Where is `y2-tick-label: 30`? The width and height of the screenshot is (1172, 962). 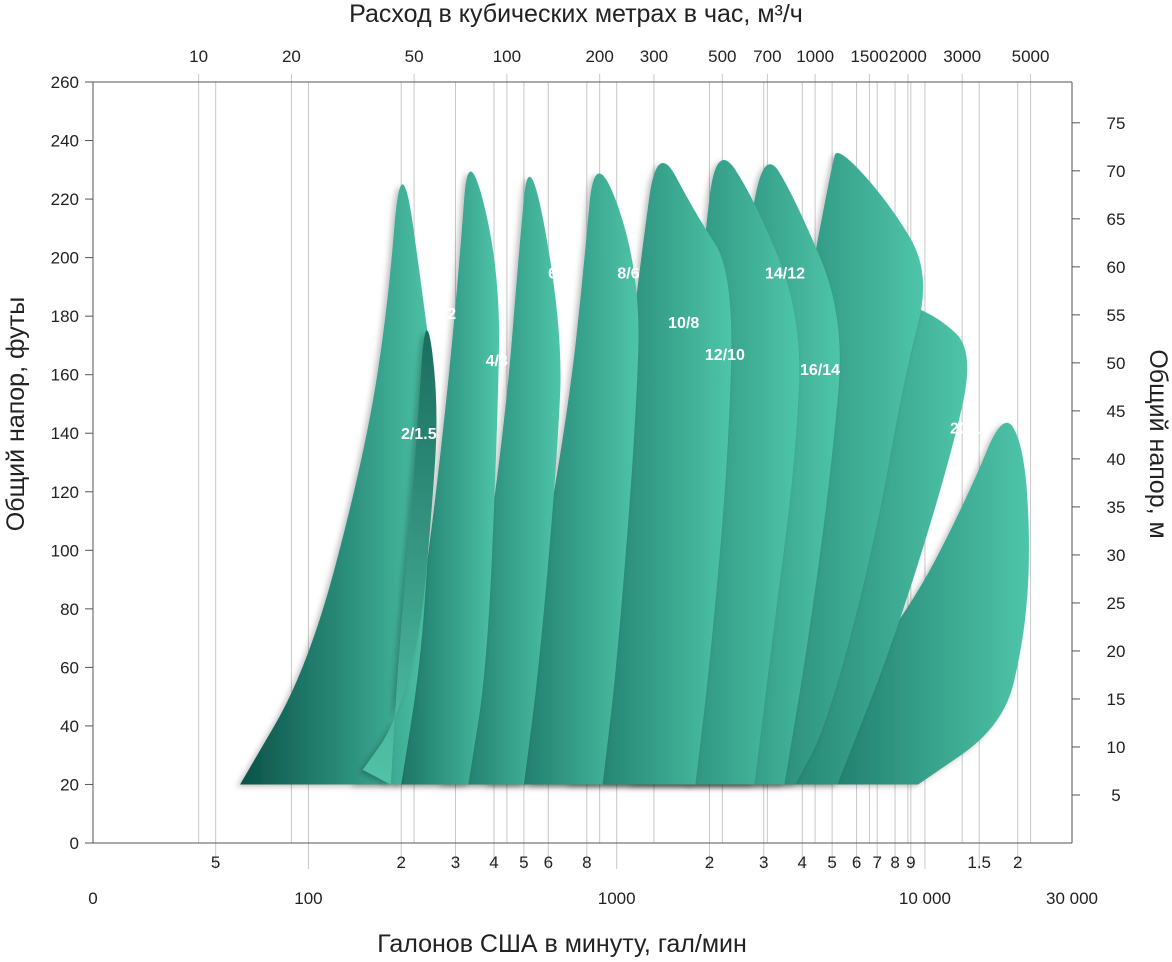
y2-tick-label: 30 is located at coordinates (1116, 555).